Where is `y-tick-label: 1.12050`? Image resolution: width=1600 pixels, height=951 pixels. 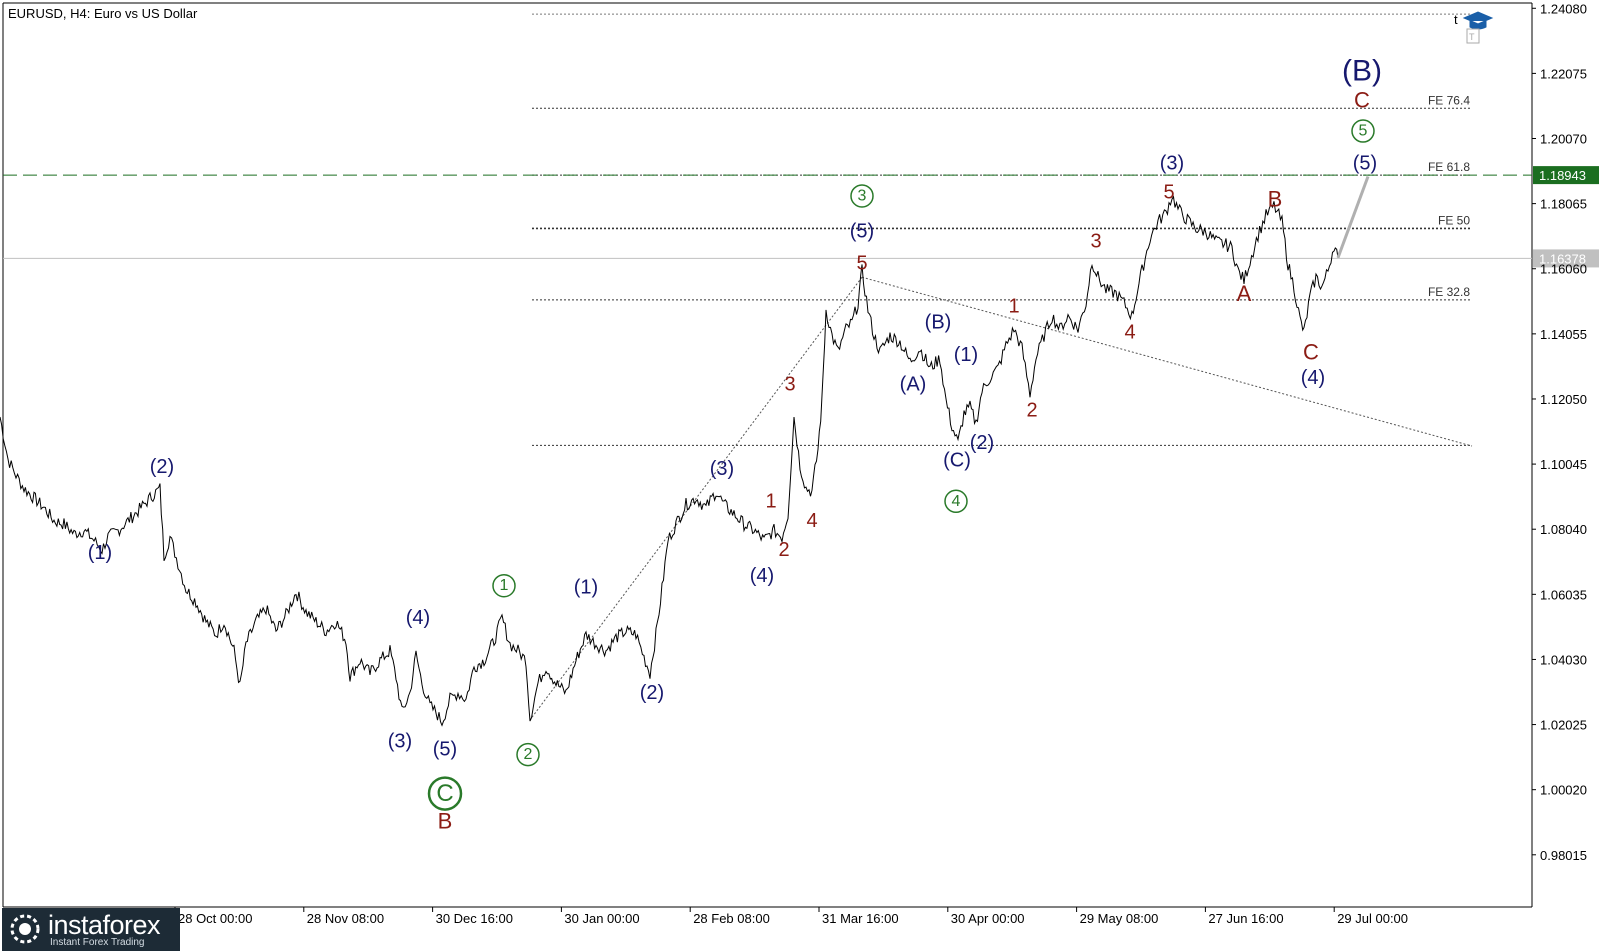 y-tick-label: 1.12050 is located at coordinates (1563, 399).